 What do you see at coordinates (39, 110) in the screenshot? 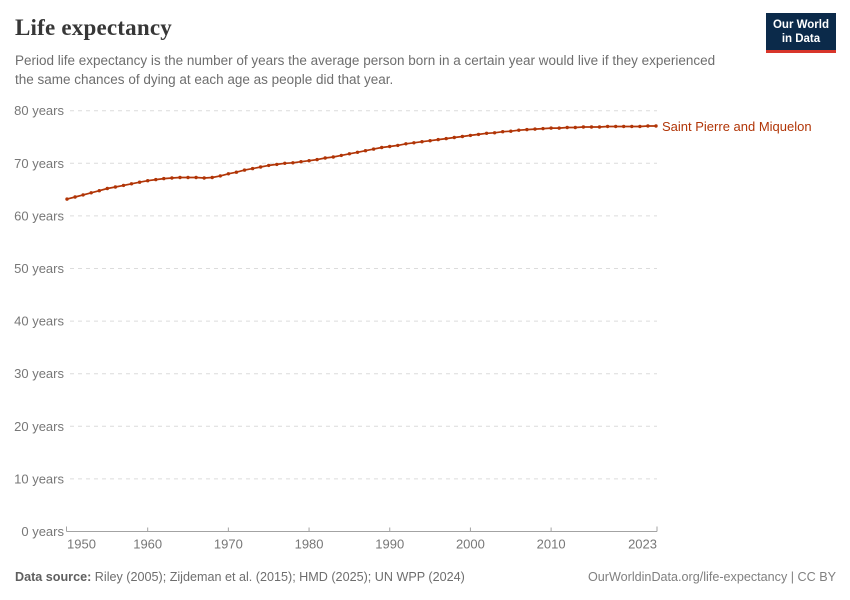
I see `y-tick-label: 80 years` at bounding box center [39, 110].